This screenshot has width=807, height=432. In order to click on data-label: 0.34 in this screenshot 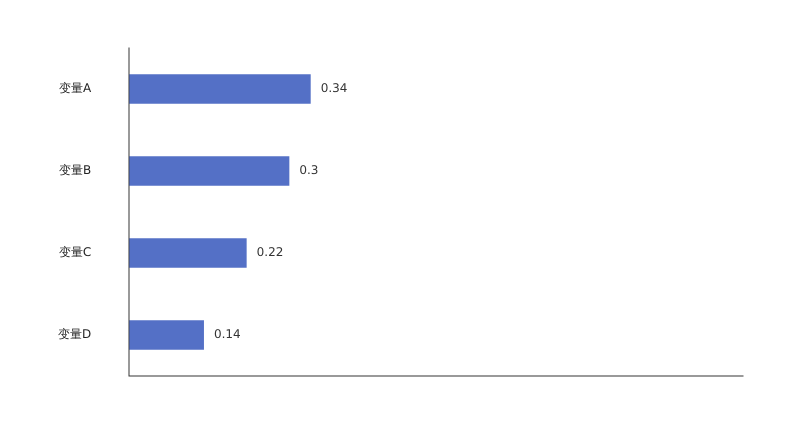, I will do `click(334, 88)`.